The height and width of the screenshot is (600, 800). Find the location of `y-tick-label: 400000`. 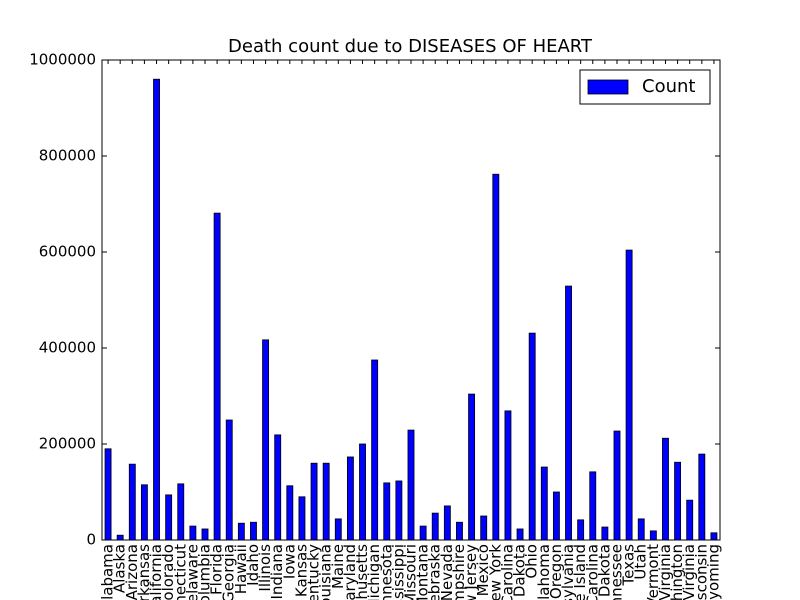

y-tick-label: 400000 is located at coordinates (67, 348).